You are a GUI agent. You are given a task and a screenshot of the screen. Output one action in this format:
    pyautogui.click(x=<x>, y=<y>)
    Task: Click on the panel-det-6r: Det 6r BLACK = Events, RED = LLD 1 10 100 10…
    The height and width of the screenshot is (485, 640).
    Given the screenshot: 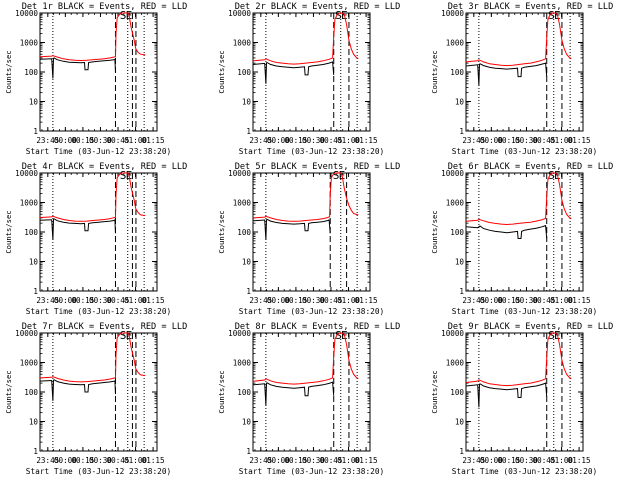 What is the action you would take?
    pyautogui.click(x=521, y=239)
    